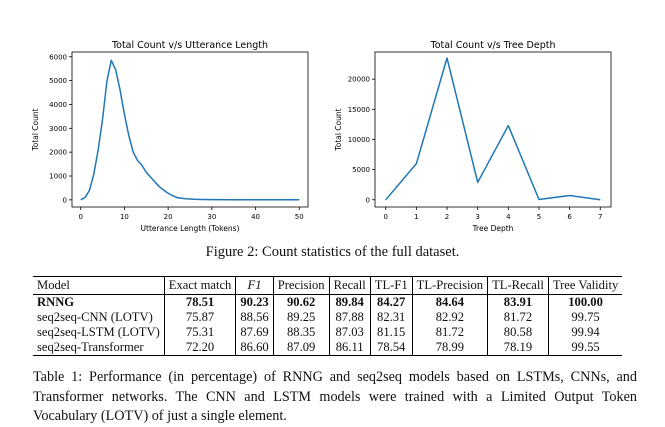 The width and height of the screenshot is (665, 427). What do you see at coordinates (539, 217) in the screenshot?
I see `x-tick-label: 5` at bounding box center [539, 217].